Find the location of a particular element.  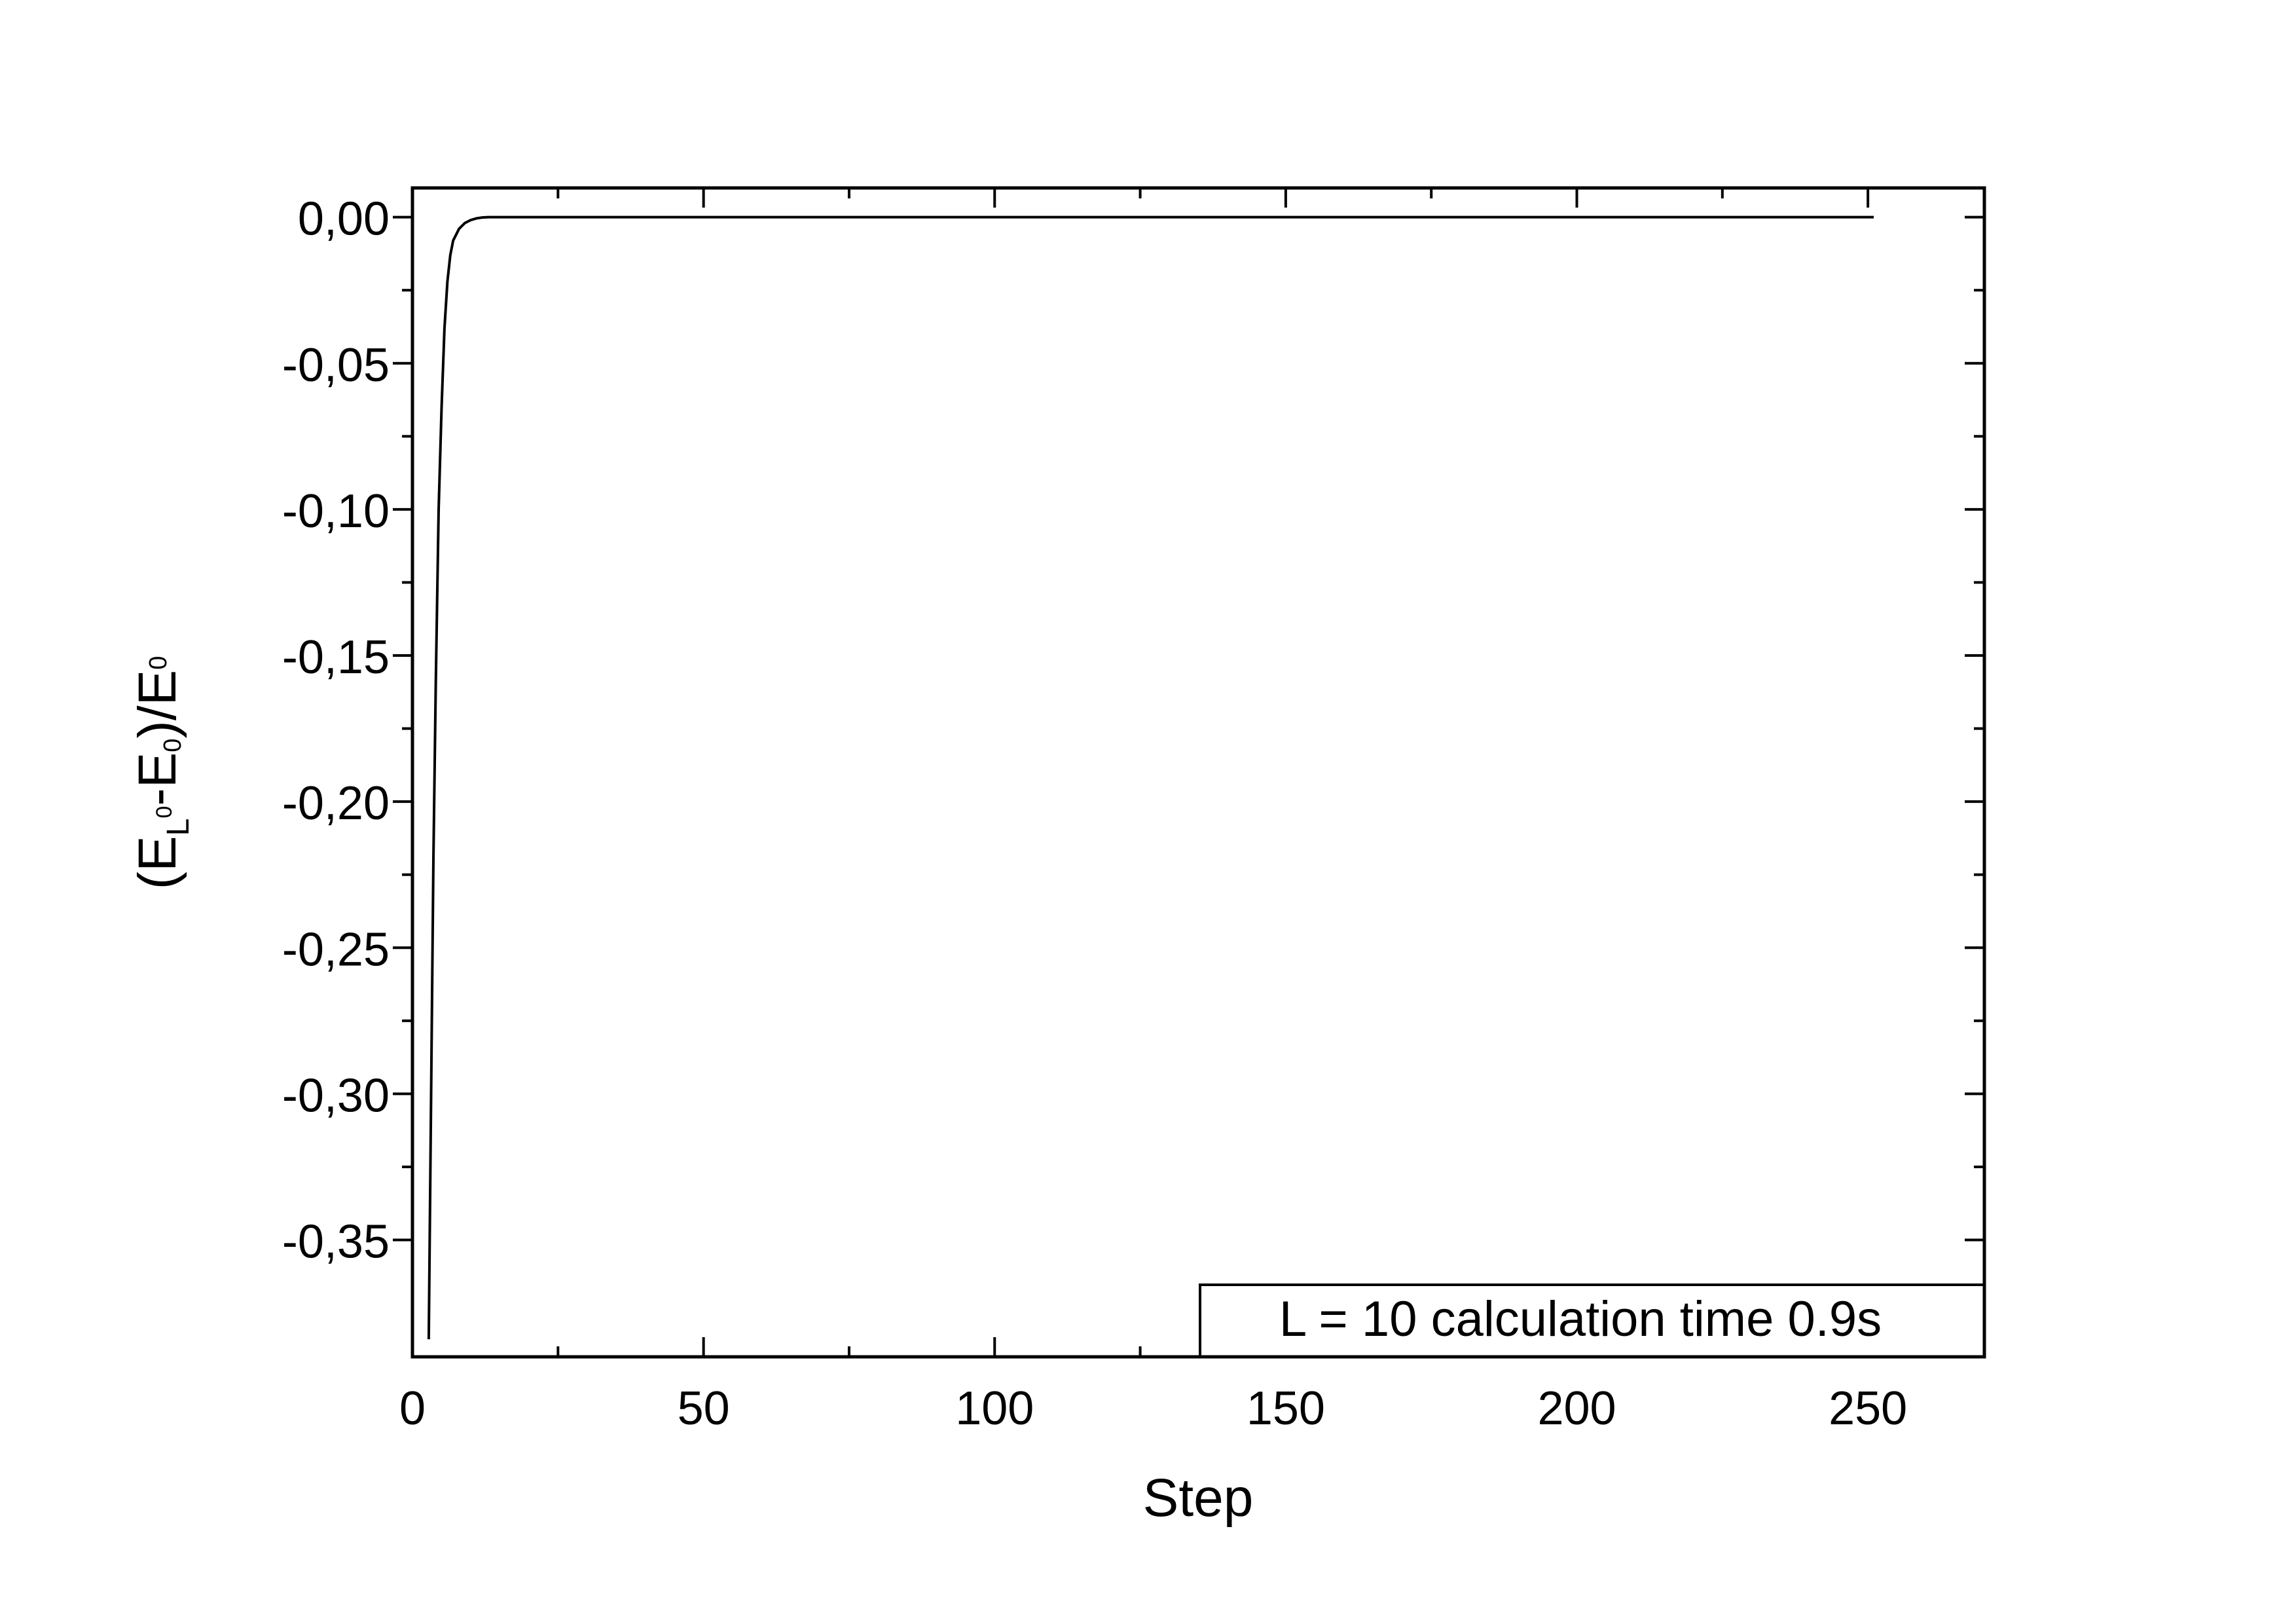

x-tick-label: 50 is located at coordinates (704, 1408).